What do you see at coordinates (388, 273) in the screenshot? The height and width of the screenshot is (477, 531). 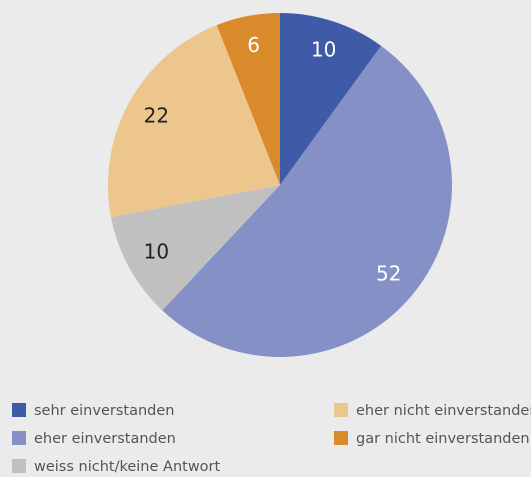 I see `slice-label: 52` at bounding box center [388, 273].